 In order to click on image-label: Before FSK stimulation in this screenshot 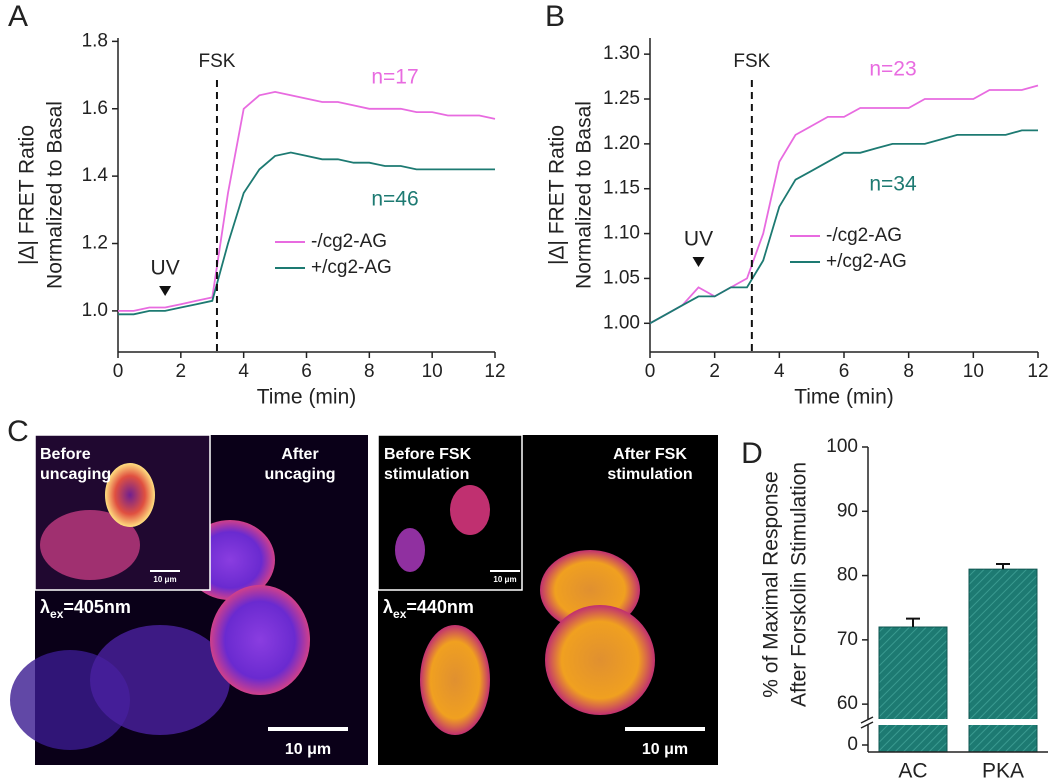, I will do `click(428, 464)`.